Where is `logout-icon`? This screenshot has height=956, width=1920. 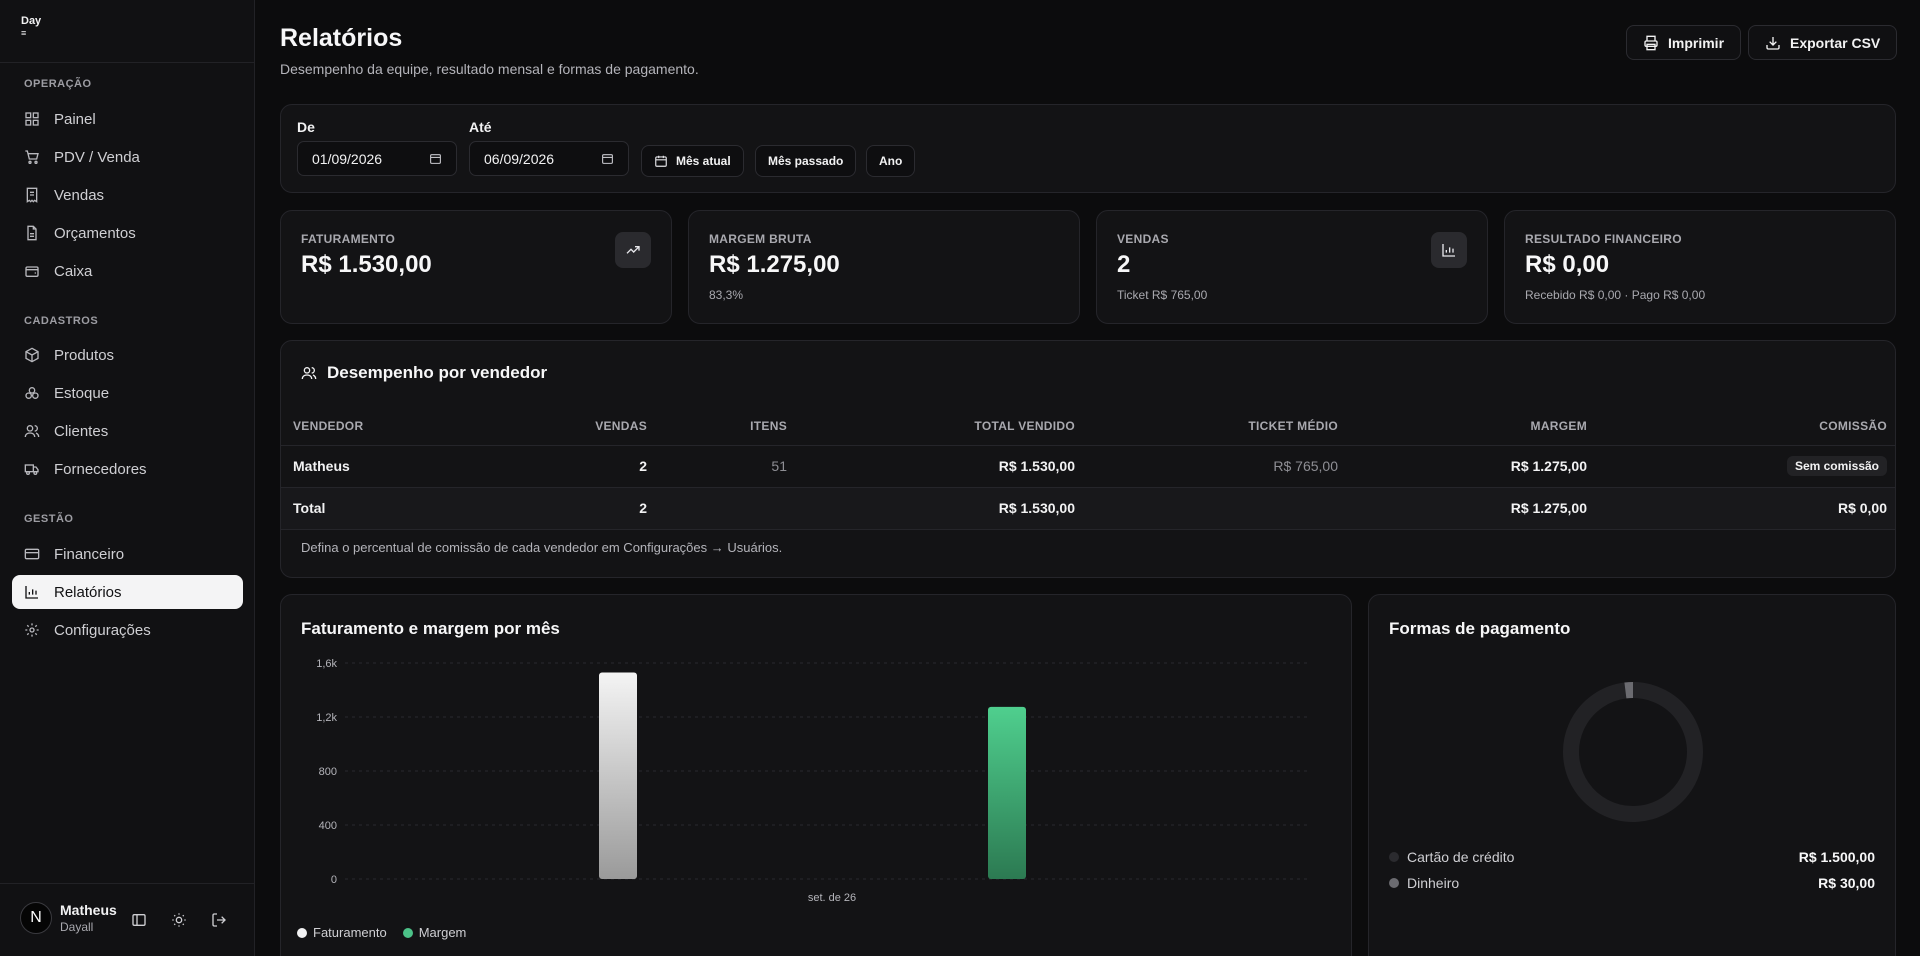 logout-icon is located at coordinates (219, 920).